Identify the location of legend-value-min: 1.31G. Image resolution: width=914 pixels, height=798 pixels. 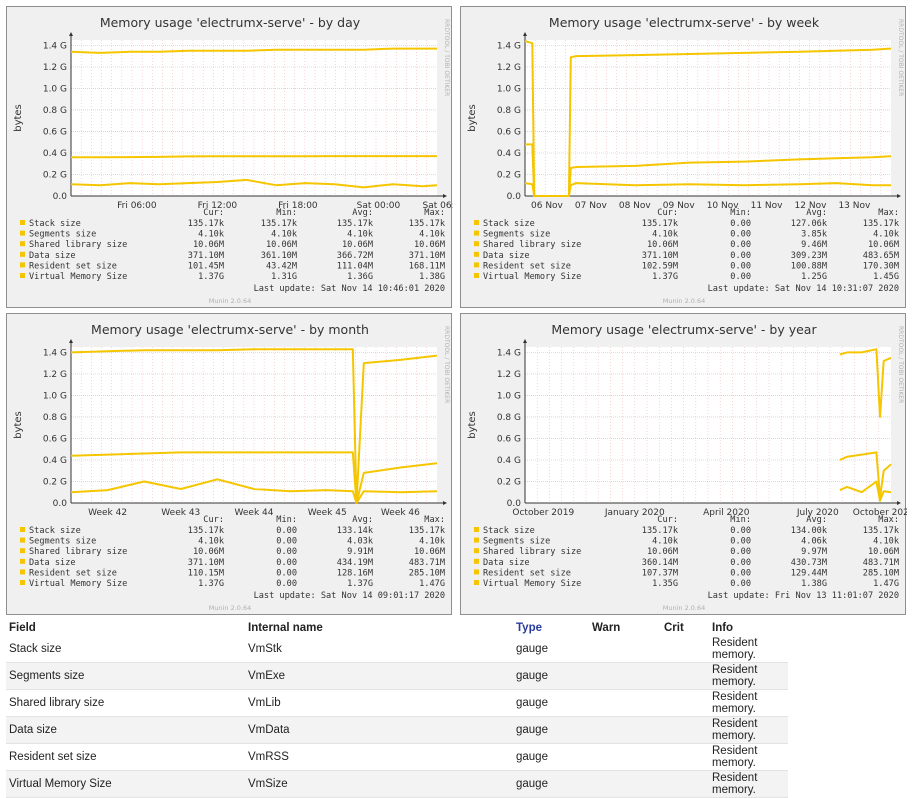
(284, 277).